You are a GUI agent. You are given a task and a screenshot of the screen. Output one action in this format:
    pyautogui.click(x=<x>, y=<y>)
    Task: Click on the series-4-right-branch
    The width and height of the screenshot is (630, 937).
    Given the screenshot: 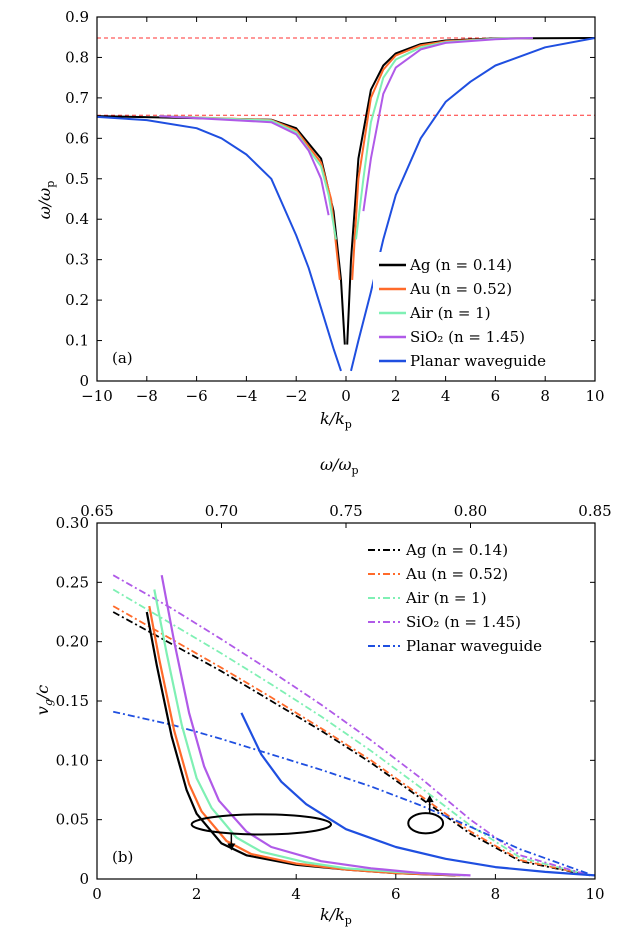 What is the action you would take?
    pyautogui.click(x=473, y=204)
    